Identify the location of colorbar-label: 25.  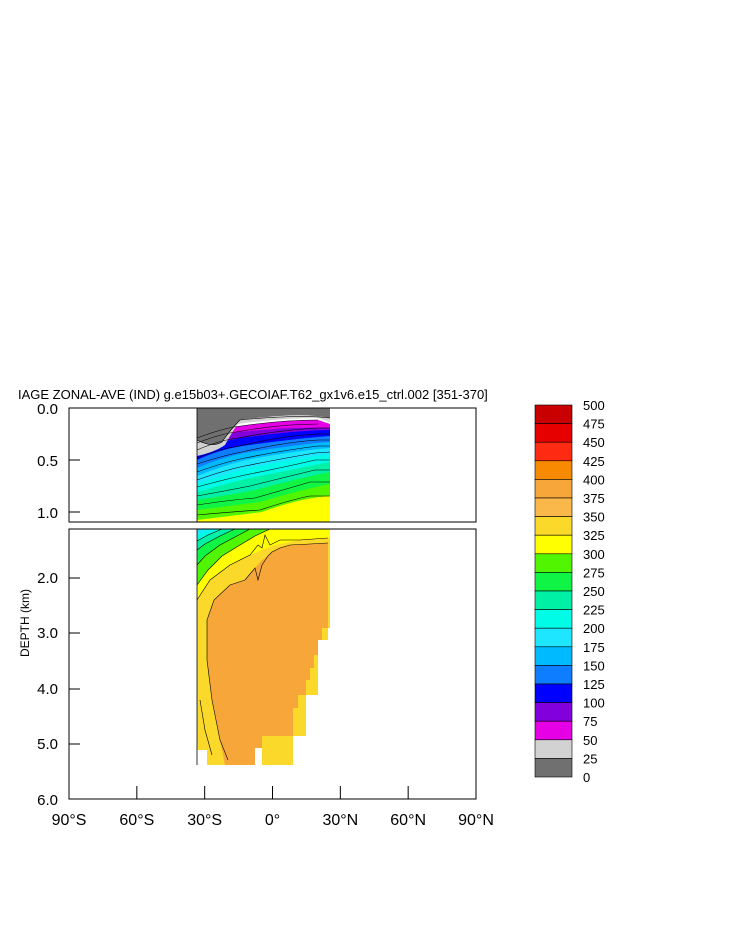
(590, 758).